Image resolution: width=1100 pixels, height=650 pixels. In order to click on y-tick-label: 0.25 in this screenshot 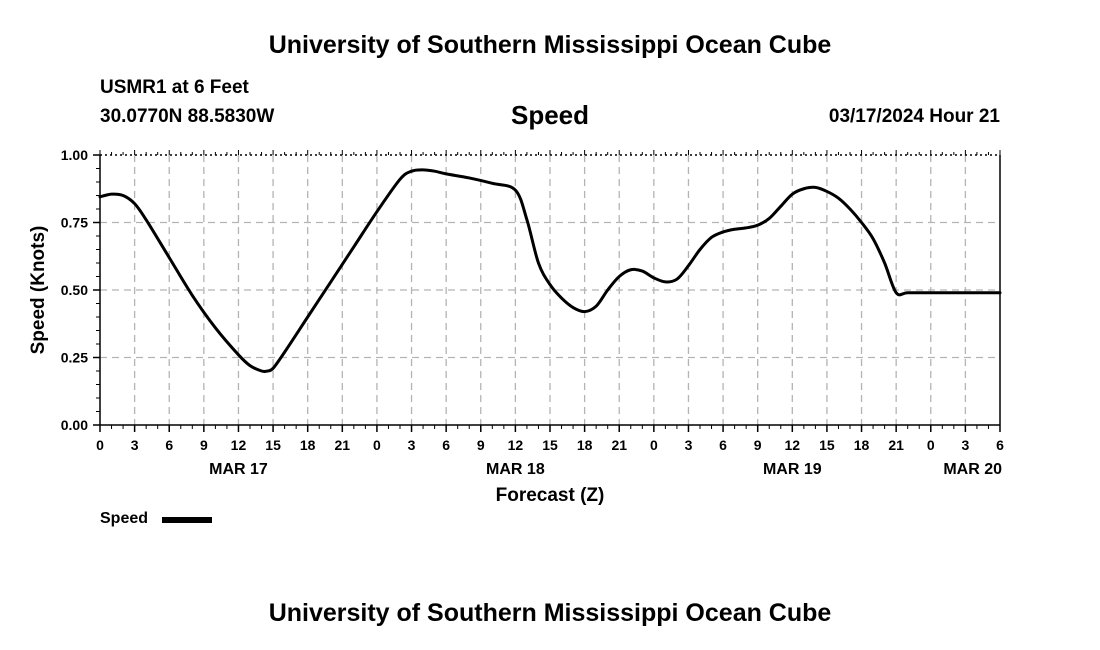, I will do `click(74, 358)`.